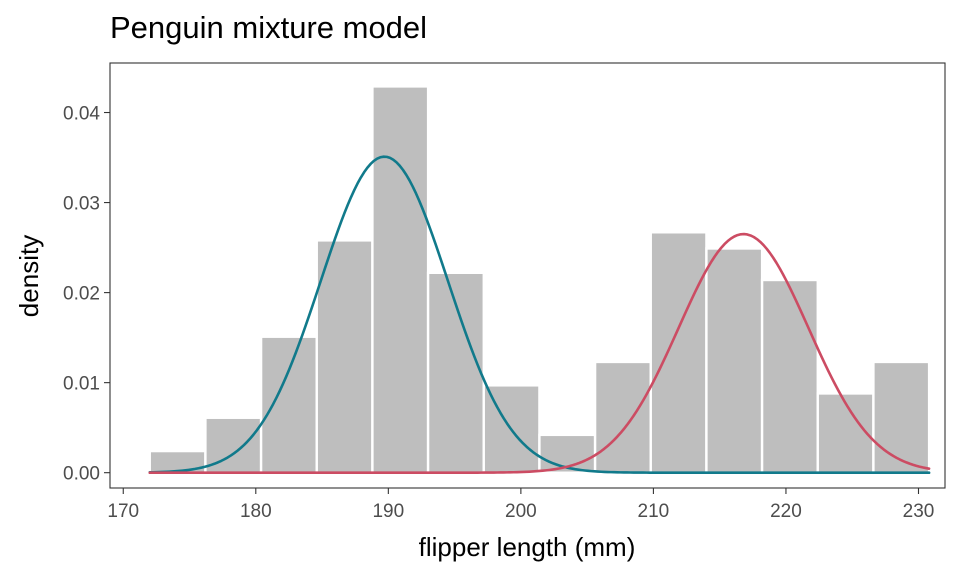  I want to click on y-tick-label-1: 0.01, so click(81, 384).